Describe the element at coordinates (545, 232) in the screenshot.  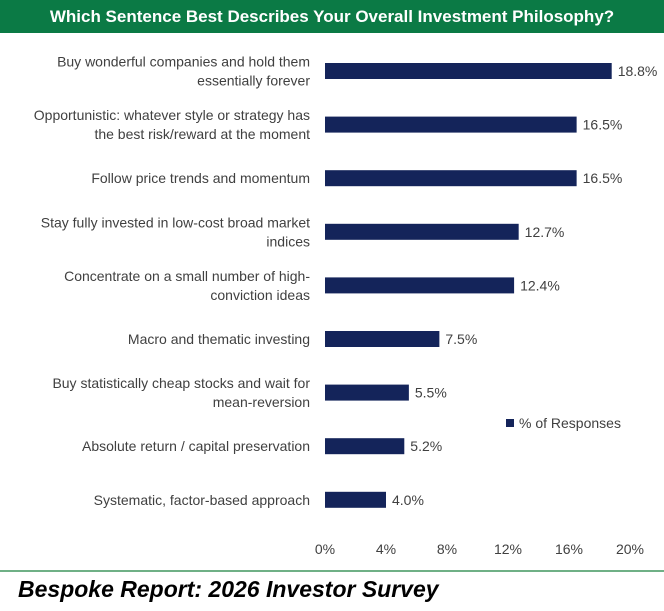
I see `data-label: 12.7%` at that location.